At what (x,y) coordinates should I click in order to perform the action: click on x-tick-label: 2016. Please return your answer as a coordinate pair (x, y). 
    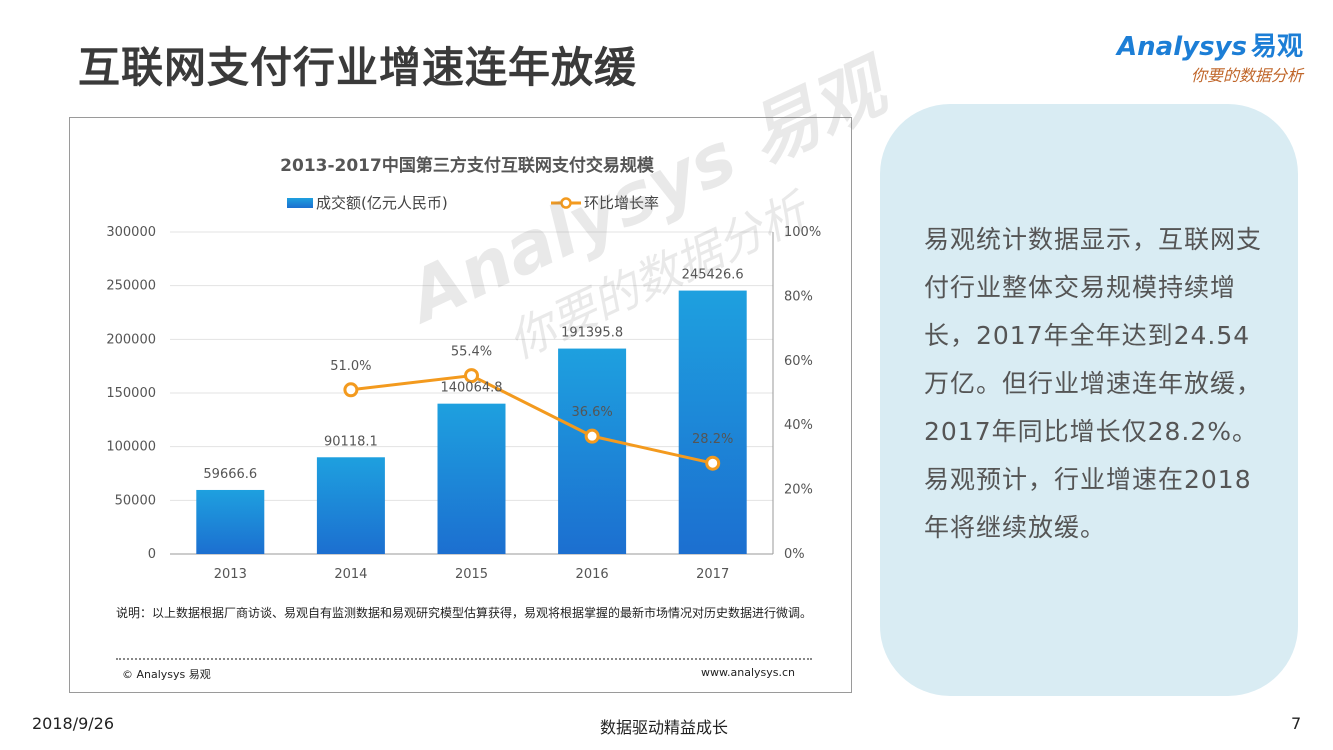
    Looking at the image, I should click on (592, 574).